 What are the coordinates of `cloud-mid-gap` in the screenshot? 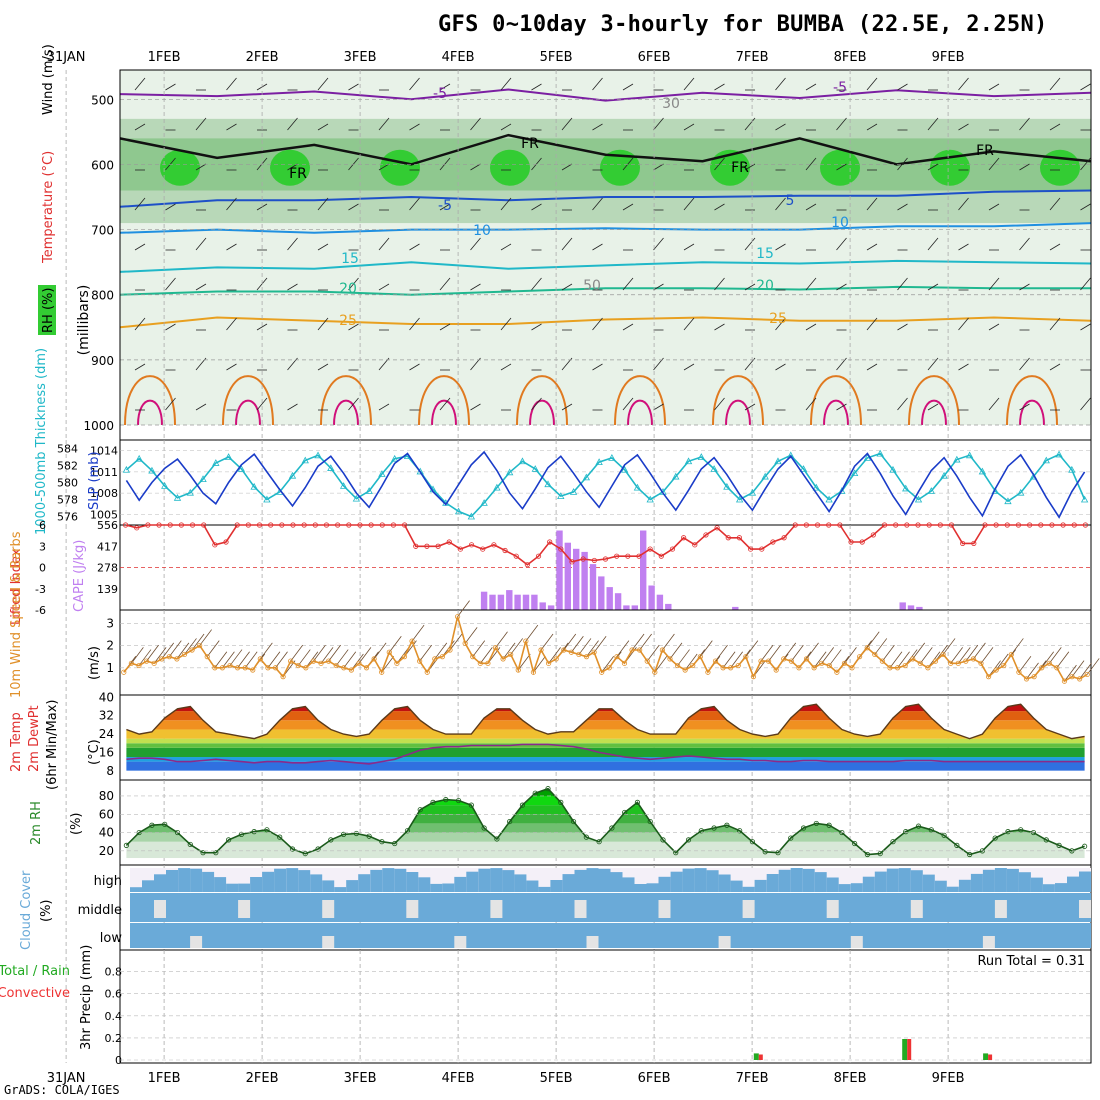 It's located at (160, 909).